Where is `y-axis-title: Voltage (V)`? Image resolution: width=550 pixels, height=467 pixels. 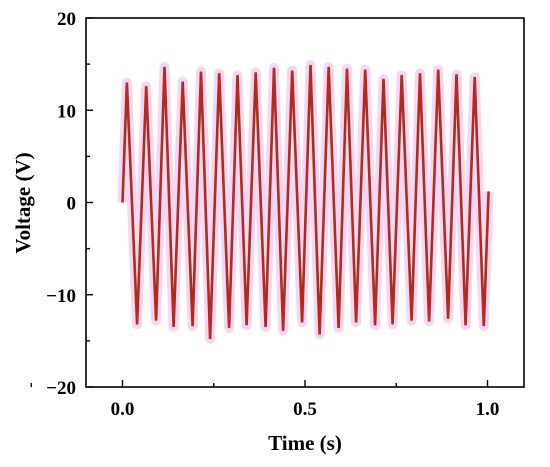 y-axis-title: Voltage (V) is located at coordinates (23, 202).